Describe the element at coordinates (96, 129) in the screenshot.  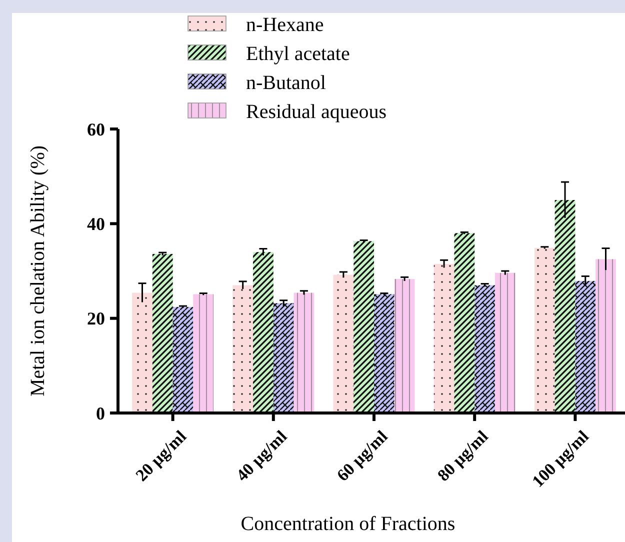
I see `y-tick-label: 60` at that location.